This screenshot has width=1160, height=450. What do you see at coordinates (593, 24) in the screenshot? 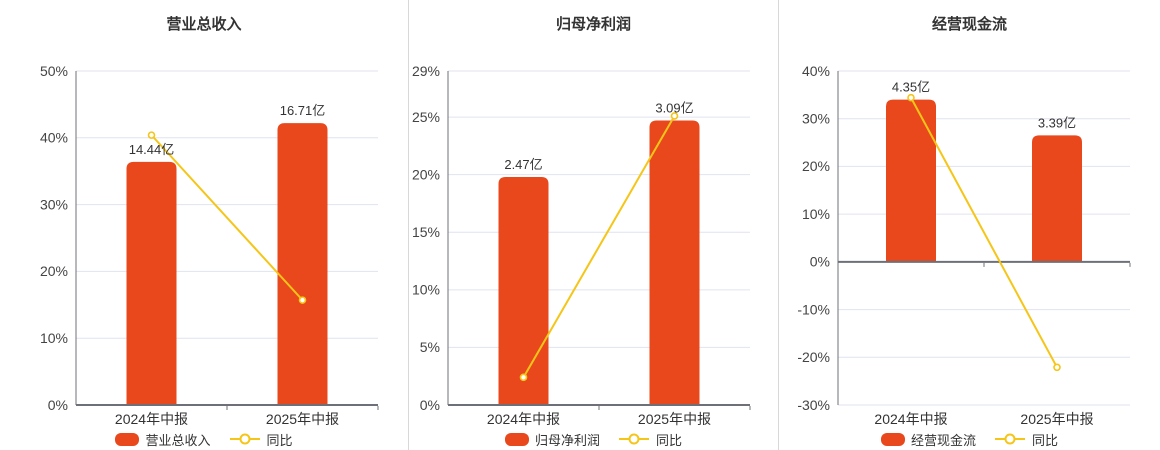
I see `chart-title: 归母净利润` at bounding box center [593, 24].